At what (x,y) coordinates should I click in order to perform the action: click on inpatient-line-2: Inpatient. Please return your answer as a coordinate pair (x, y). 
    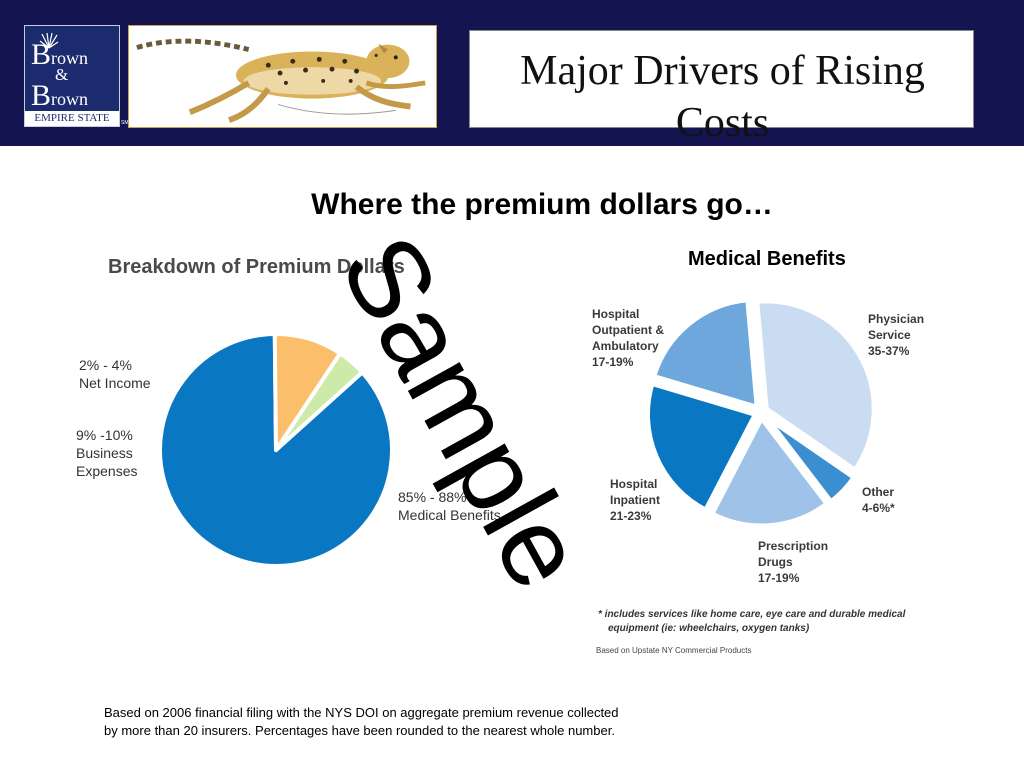
    Looking at the image, I should click on (635, 500).